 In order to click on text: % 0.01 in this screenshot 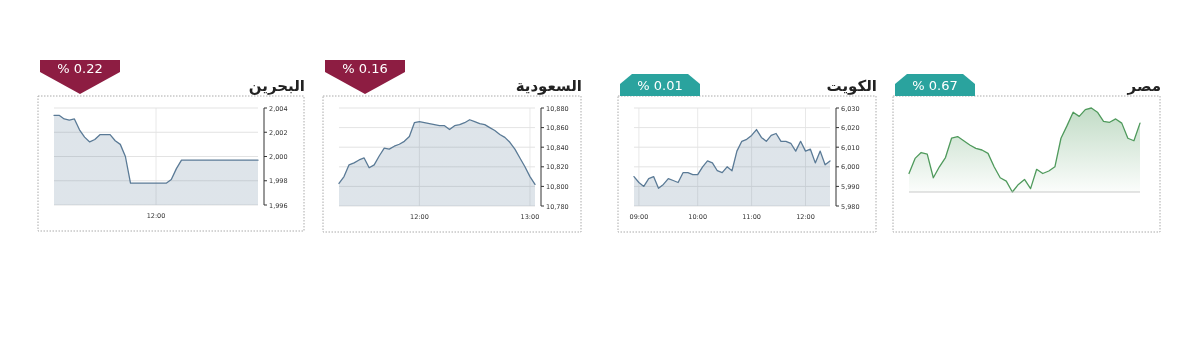, I will do `click(660, 85)`.